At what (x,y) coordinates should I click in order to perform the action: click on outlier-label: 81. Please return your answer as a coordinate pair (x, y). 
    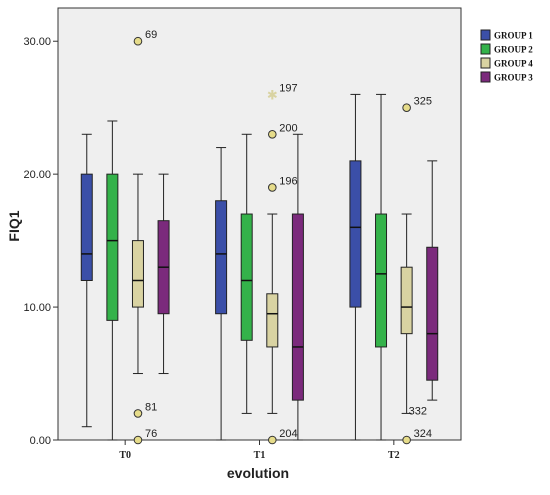
    Looking at the image, I should click on (151, 407).